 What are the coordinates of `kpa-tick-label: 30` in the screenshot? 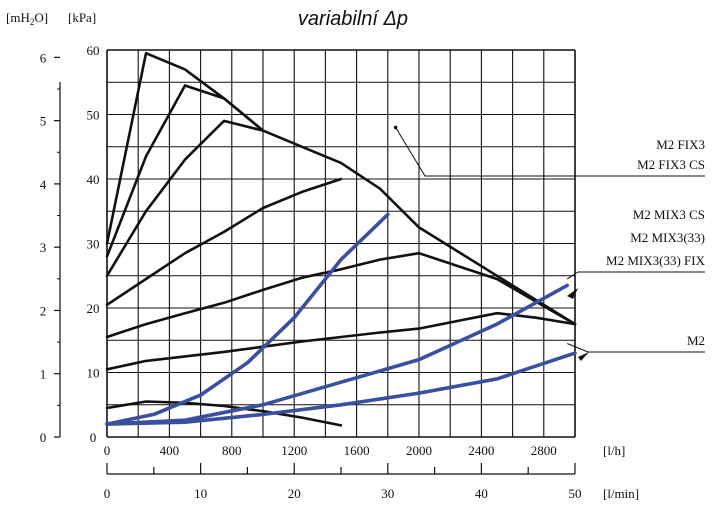 It's located at (93, 244).